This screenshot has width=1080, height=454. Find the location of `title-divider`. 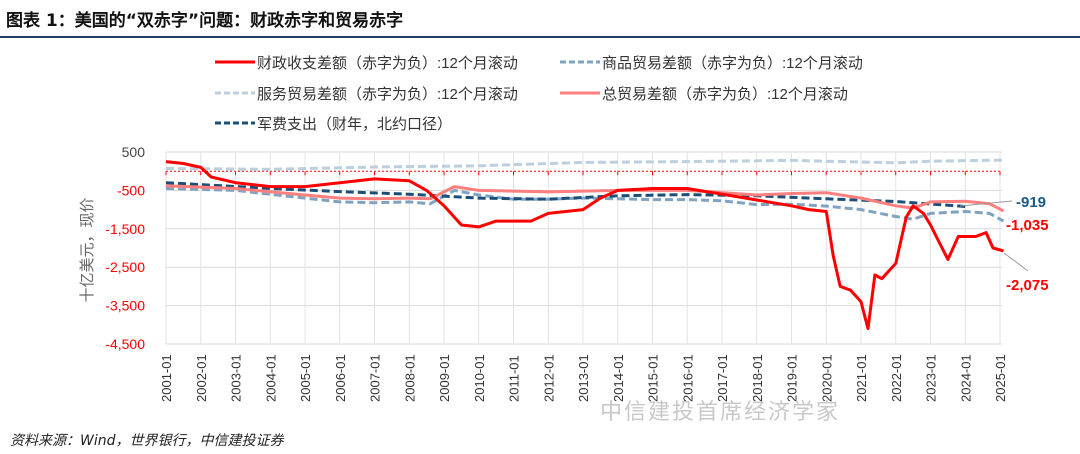

title-divider is located at coordinates (540, 37).